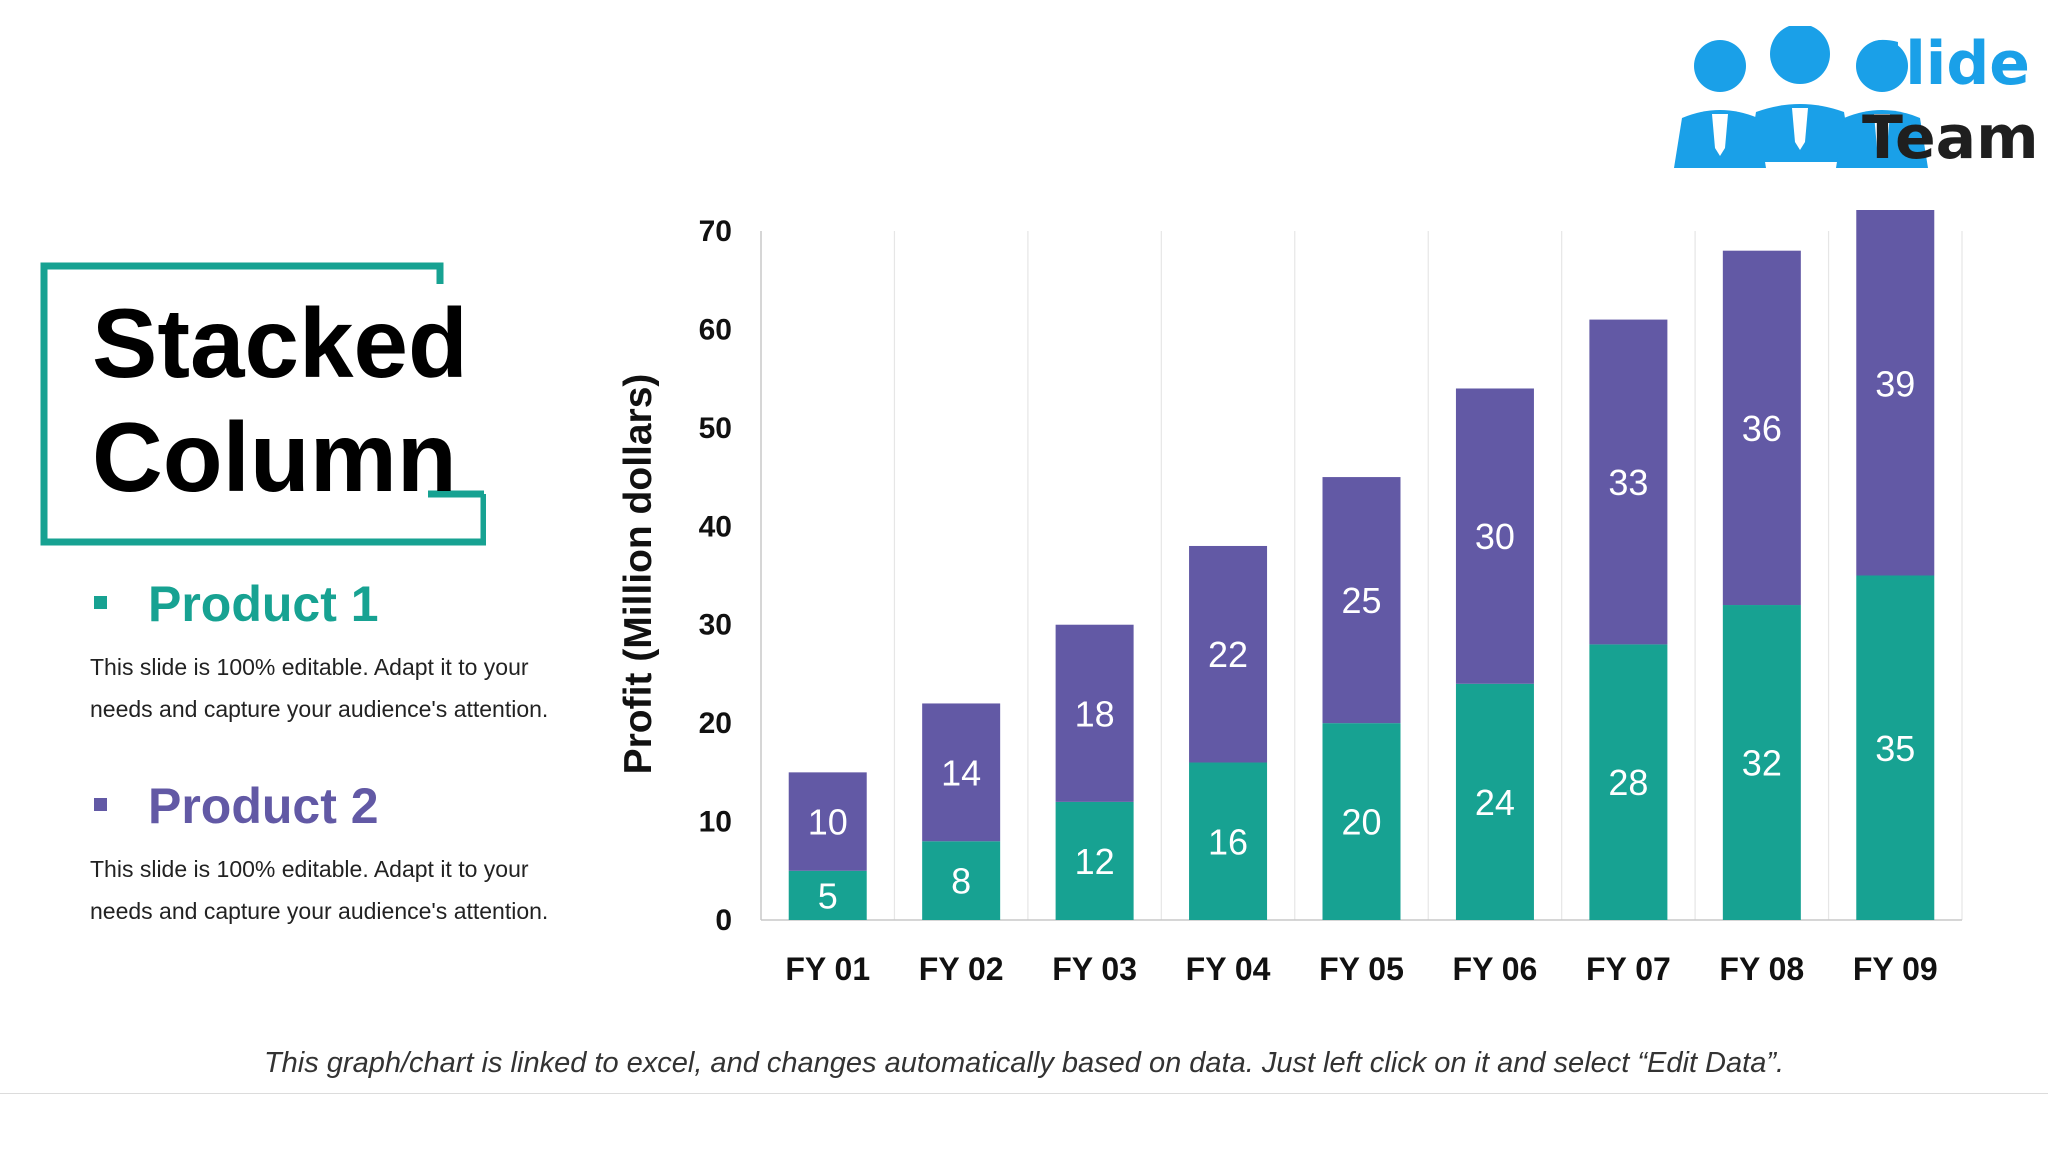 This screenshot has width=2048, height=1152. I want to click on legend-title: Product 1, so click(263, 604).